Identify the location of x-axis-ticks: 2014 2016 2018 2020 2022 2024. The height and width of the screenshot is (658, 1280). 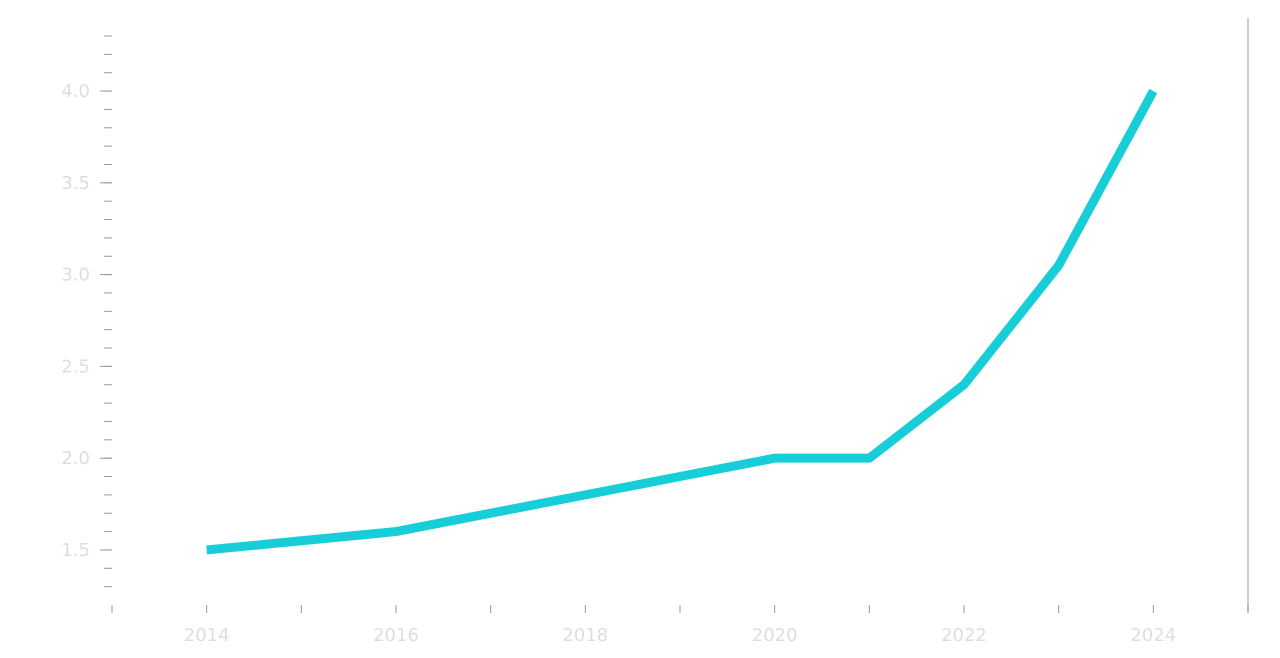
(680, 625).